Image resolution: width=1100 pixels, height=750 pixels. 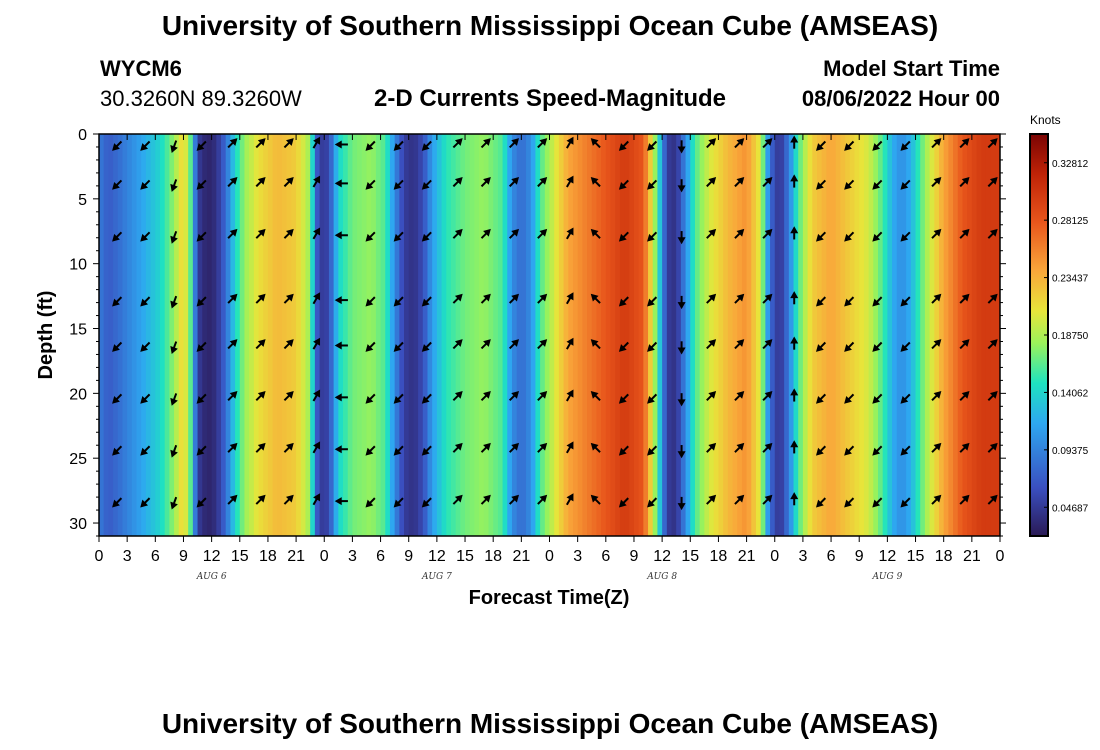 I want to click on y-tick-label: 15, so click(x=78, y=330).